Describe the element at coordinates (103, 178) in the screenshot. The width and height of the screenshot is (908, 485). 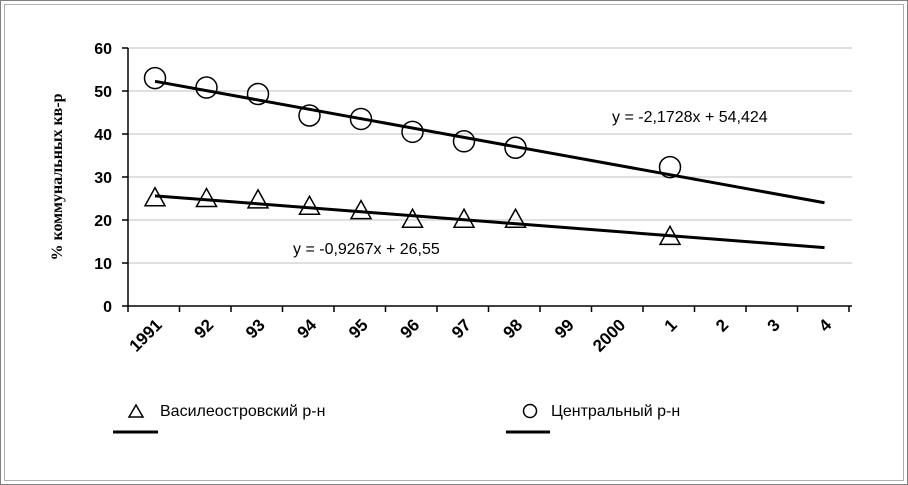
I see `y-tick-label: 30` at that location.